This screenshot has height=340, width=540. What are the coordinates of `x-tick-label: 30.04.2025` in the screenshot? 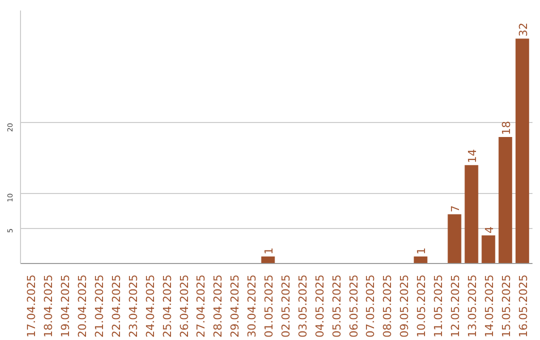 It's located at (252, 306).